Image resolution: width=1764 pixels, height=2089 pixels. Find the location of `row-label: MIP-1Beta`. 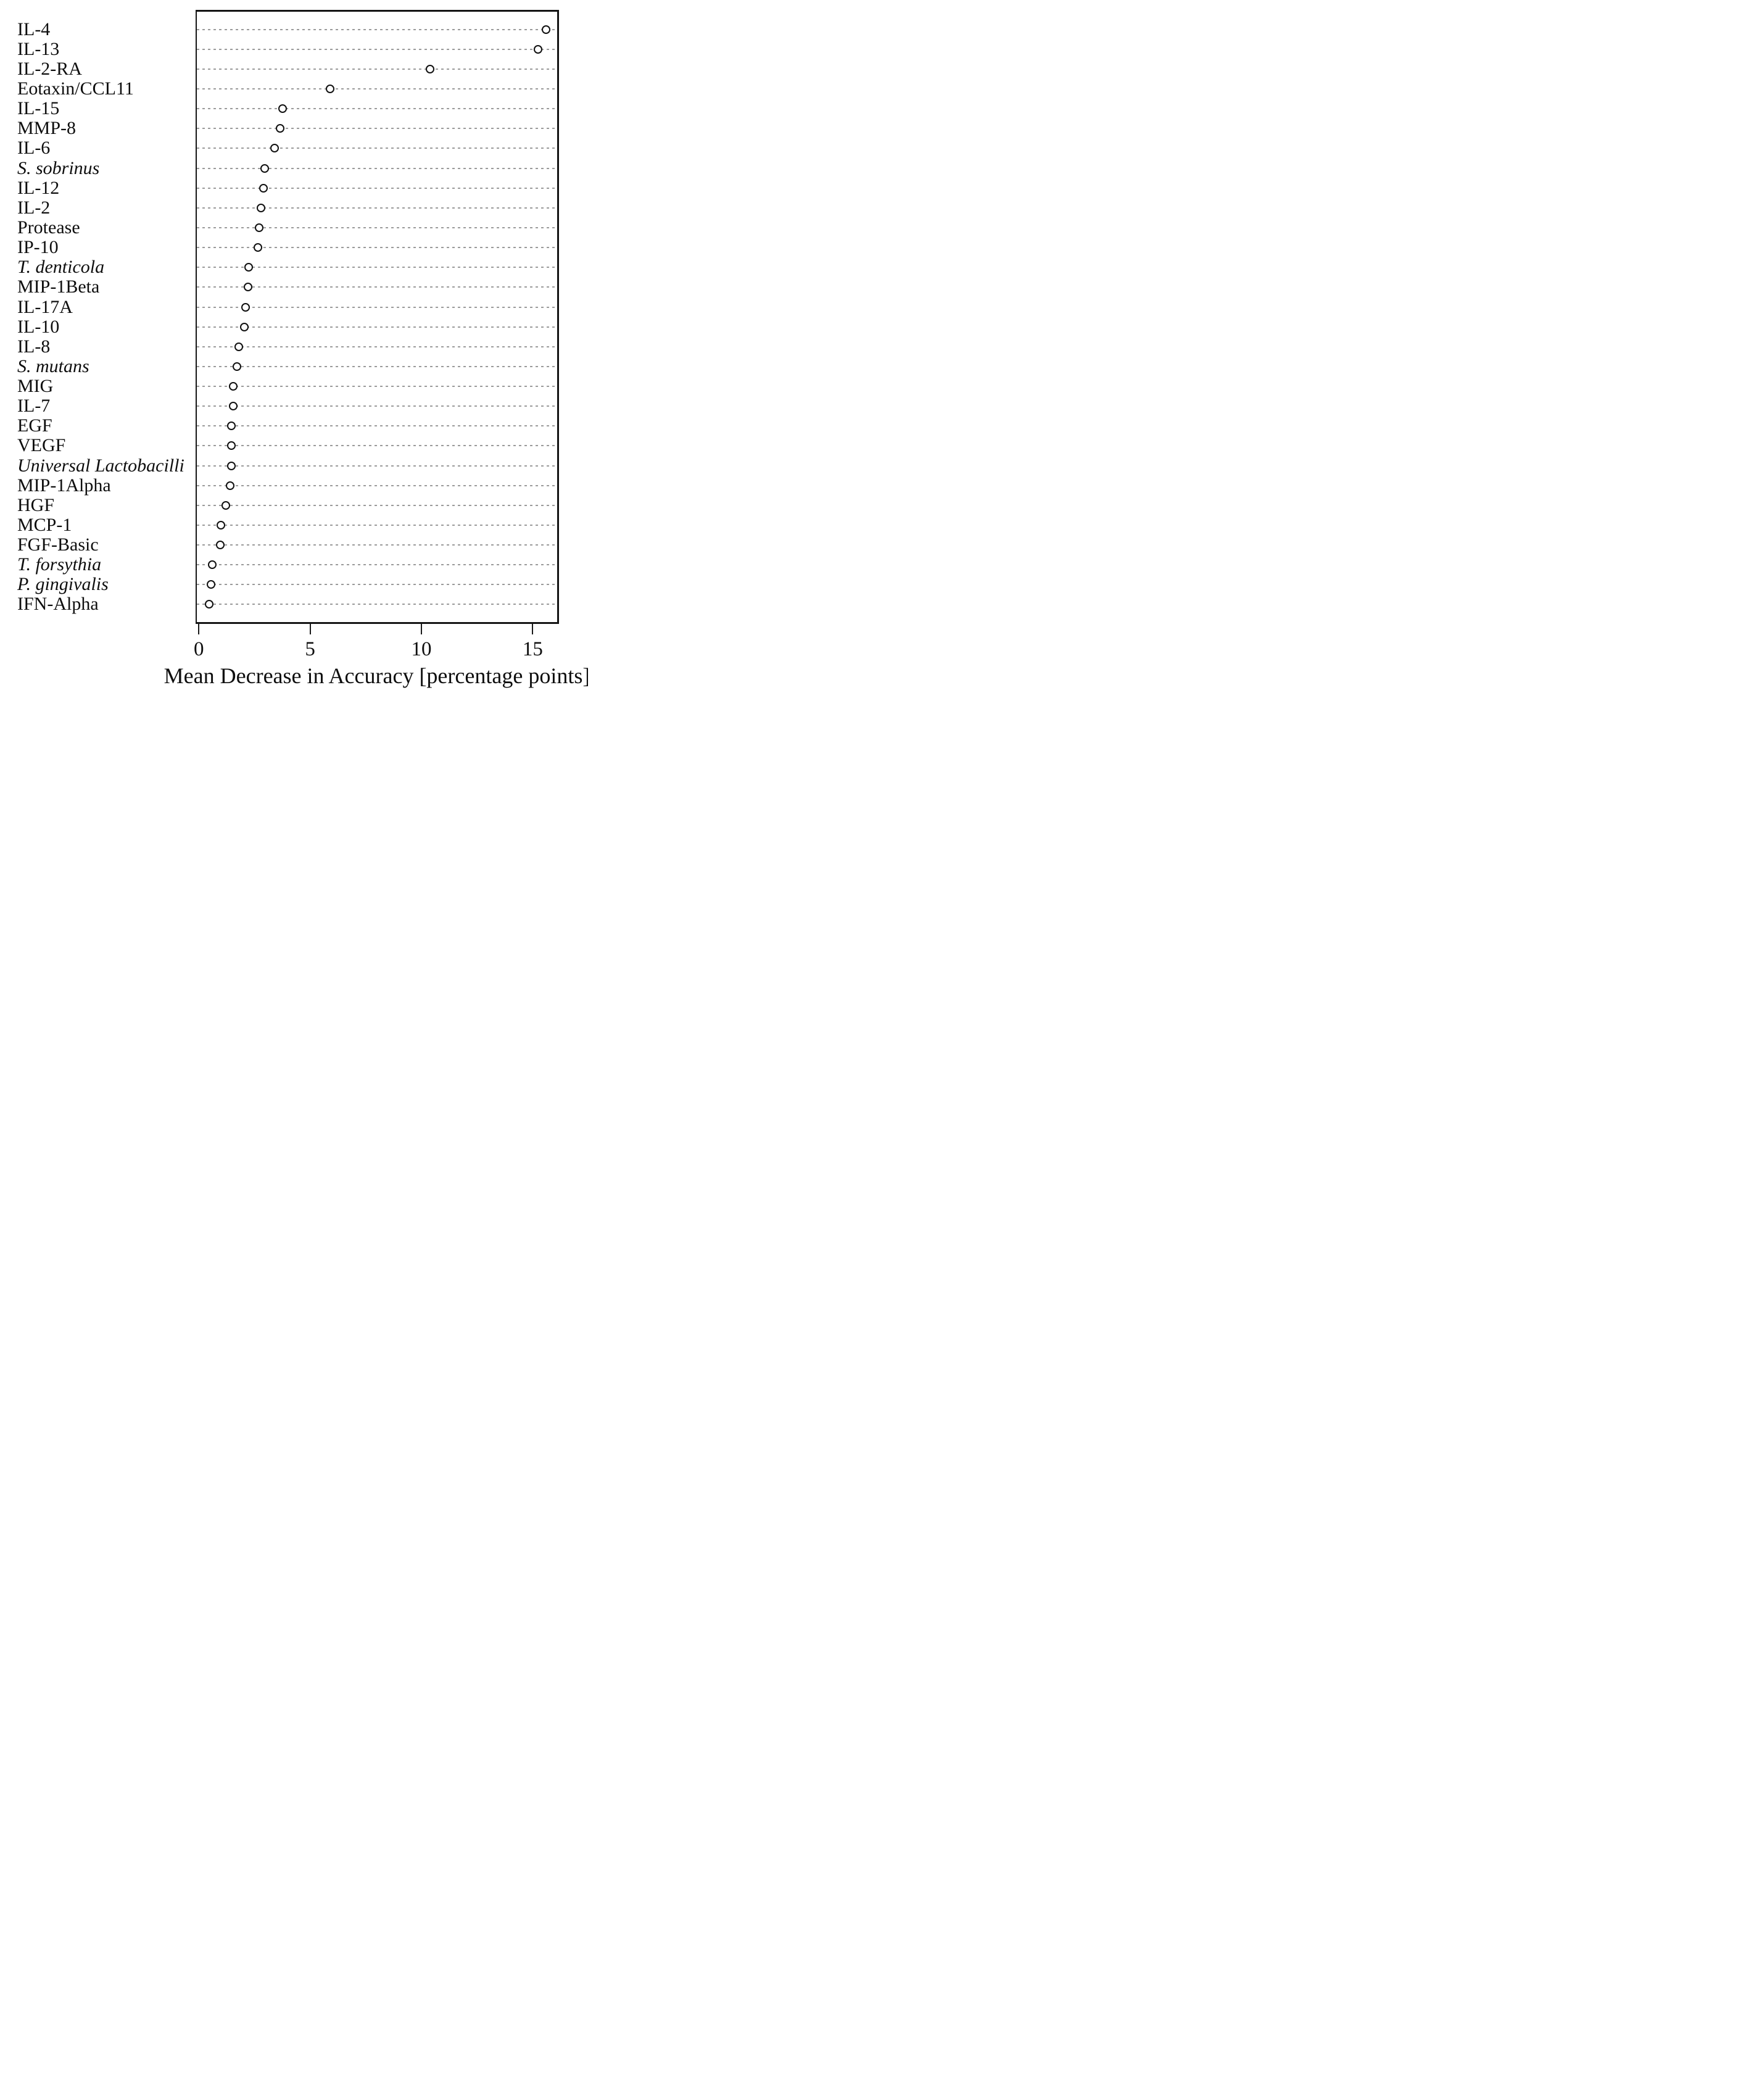

row-label: MIP-1Beta is located at coordinates (58, 286).